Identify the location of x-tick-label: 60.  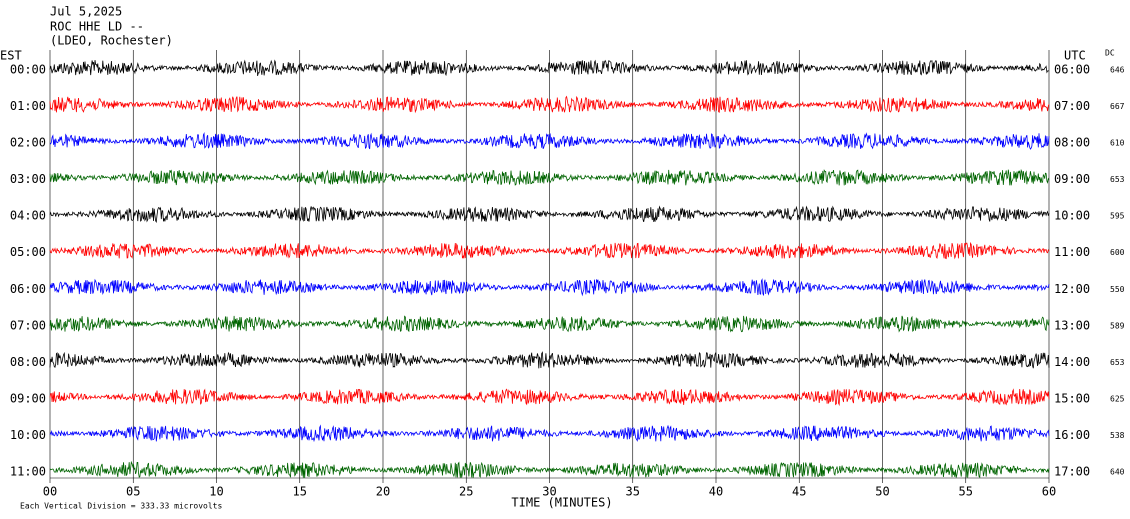
(1049, 492).